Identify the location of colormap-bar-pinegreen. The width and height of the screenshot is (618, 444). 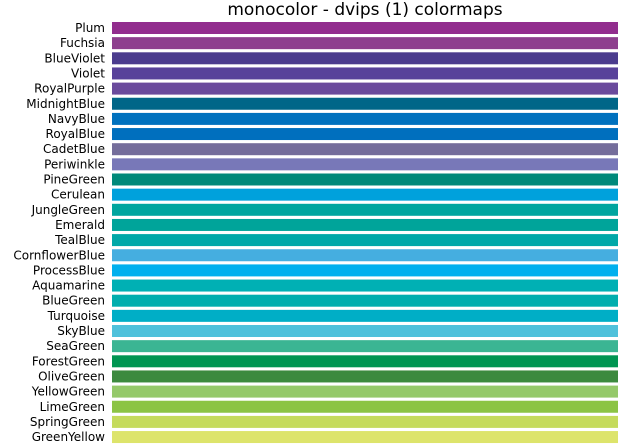
(365, 179).